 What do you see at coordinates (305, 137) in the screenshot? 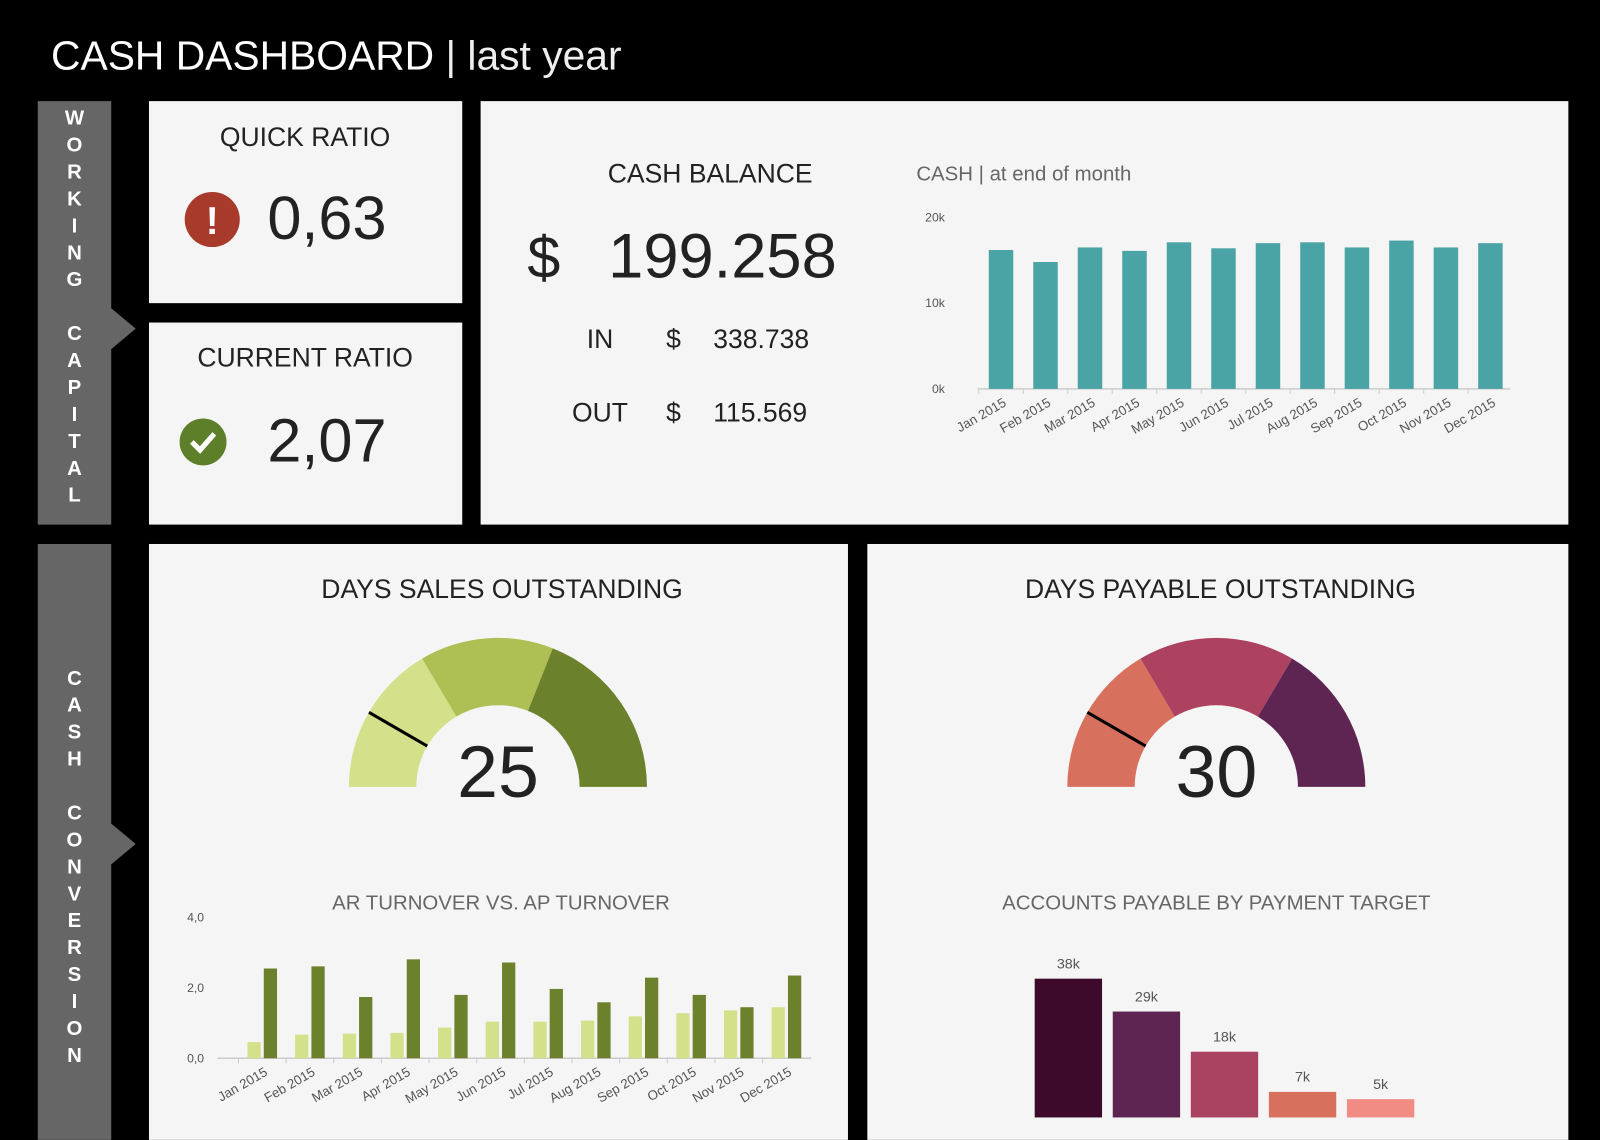
I see `kpi-label: QUICK RATIO` at bounding box center [305, 137].